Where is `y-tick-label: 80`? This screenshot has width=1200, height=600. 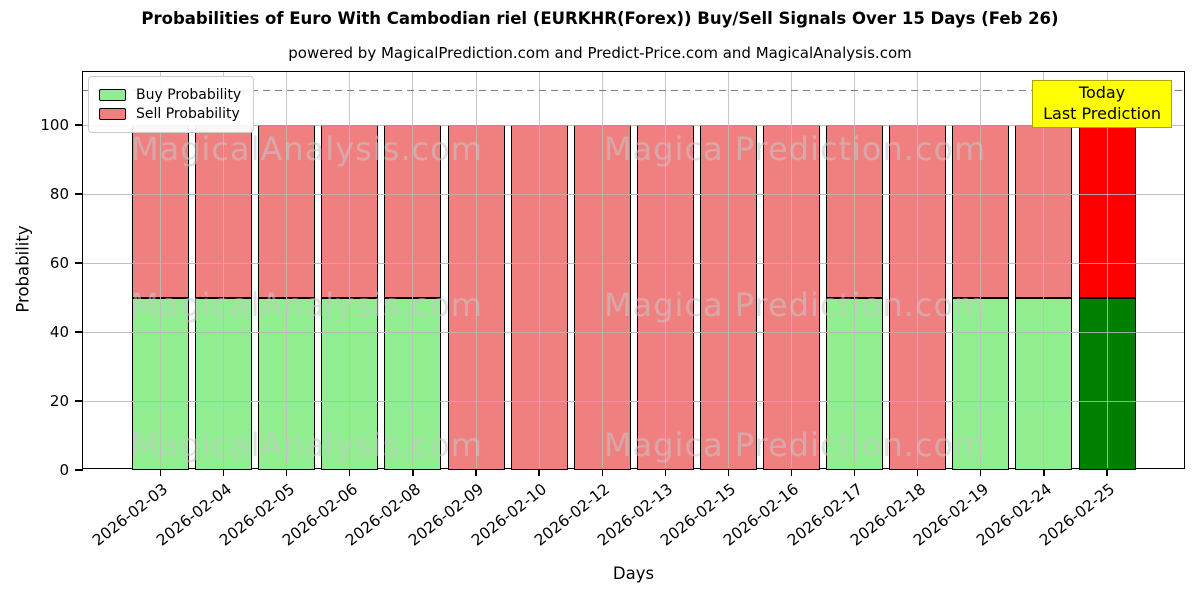 y-tick-label: 80 is located at coordinates (59, 194).